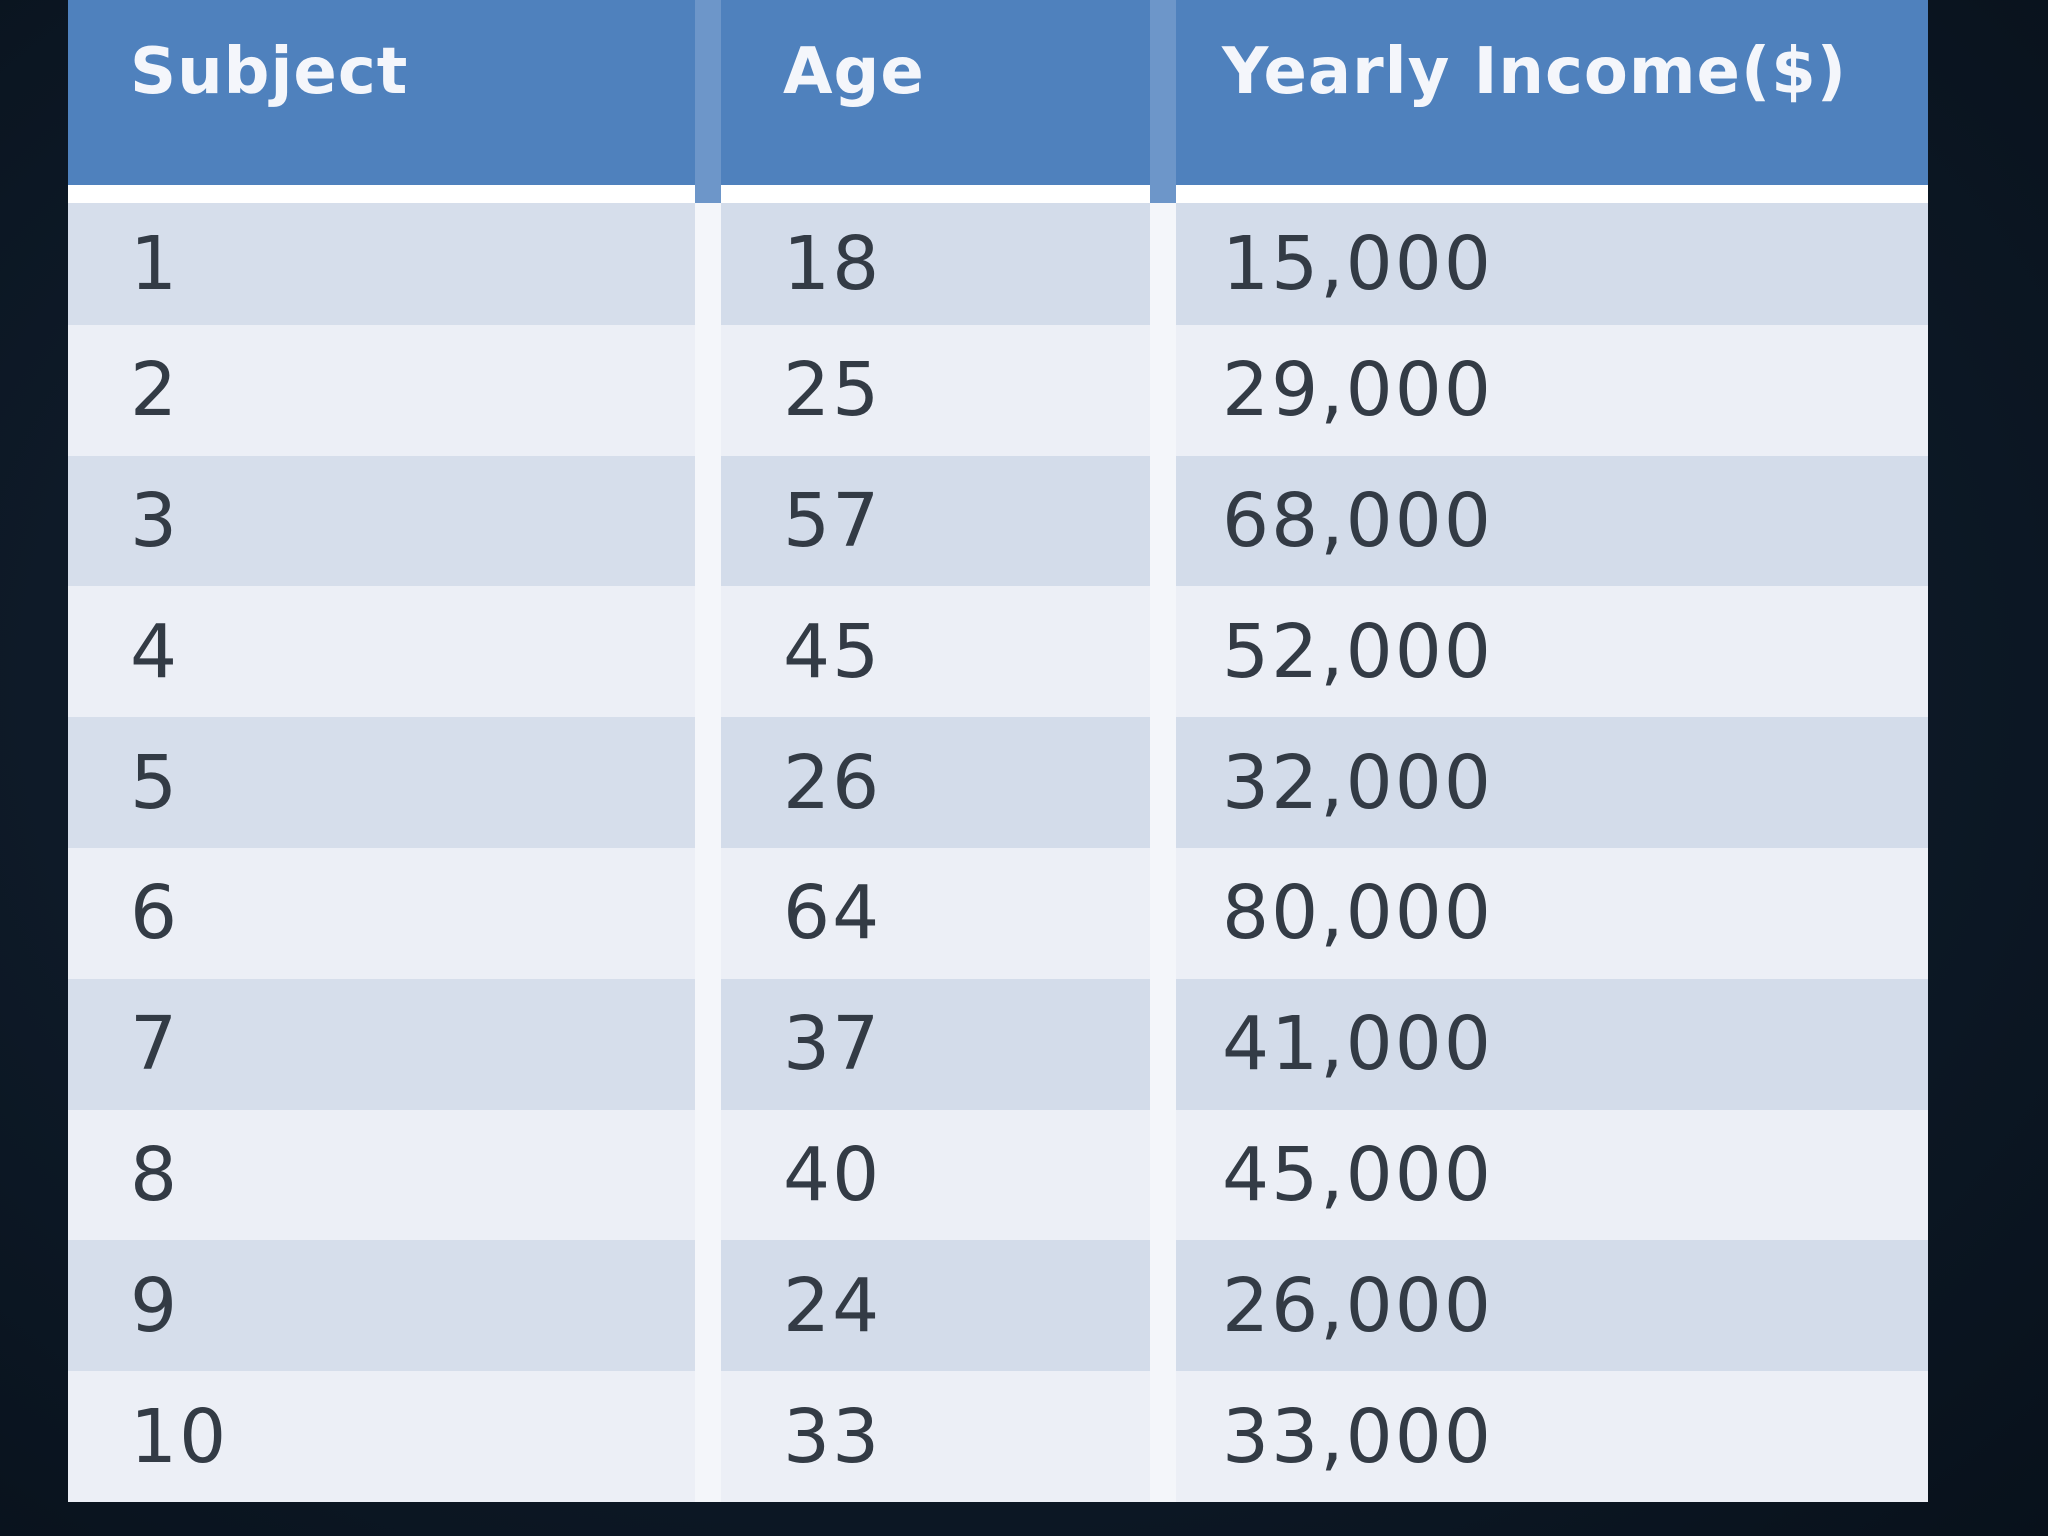 The width and height of the screenshot is (2048, 1536). What do you see at coordinates (1545, 1044) in the screenshot?
I see `cell-income: 41,000` at bounding box center [1545, 1044].